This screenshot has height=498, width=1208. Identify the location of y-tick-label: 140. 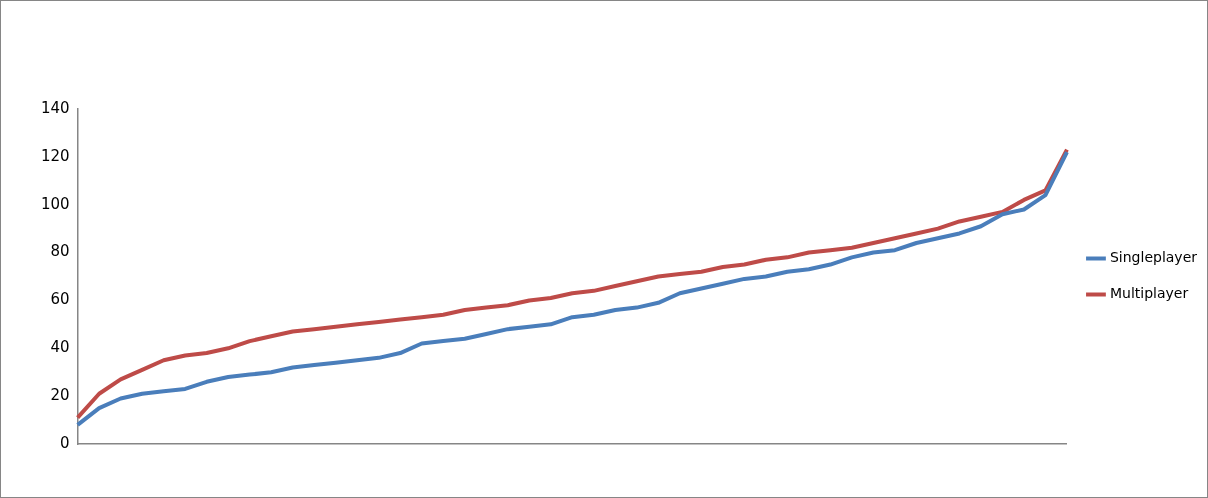
(55, 107).